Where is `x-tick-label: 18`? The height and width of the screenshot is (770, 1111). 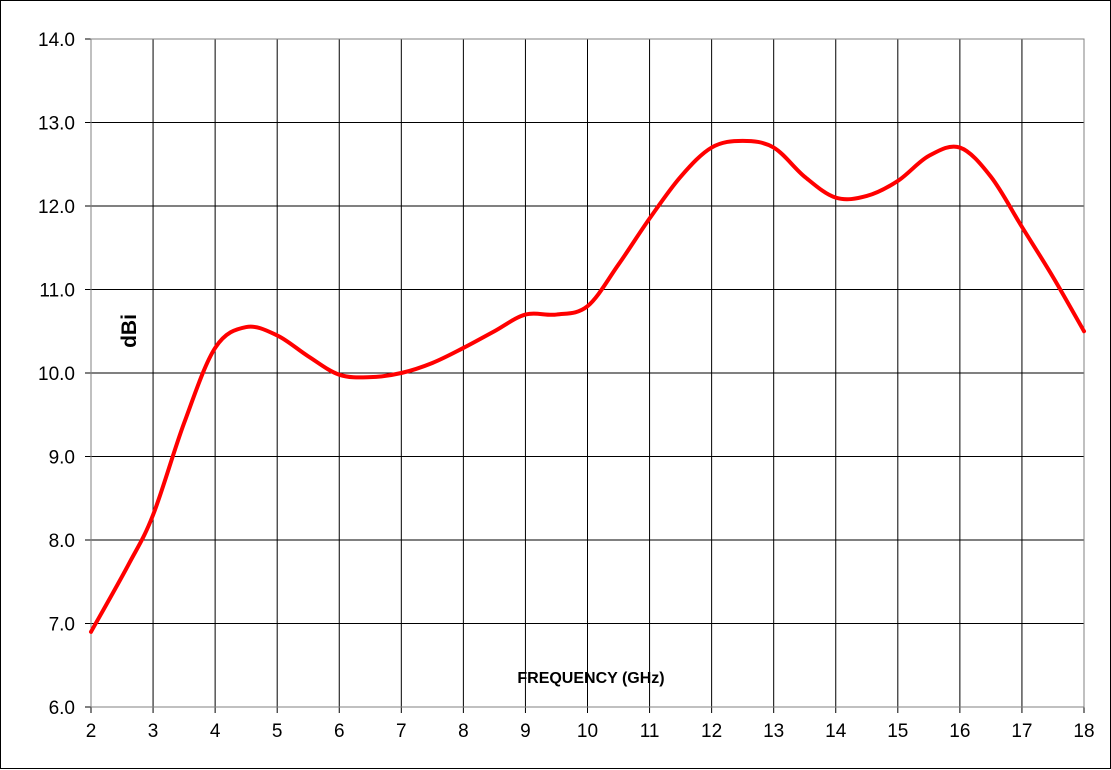 x-tick-label: 18 is located at coordinates (1083, 731).